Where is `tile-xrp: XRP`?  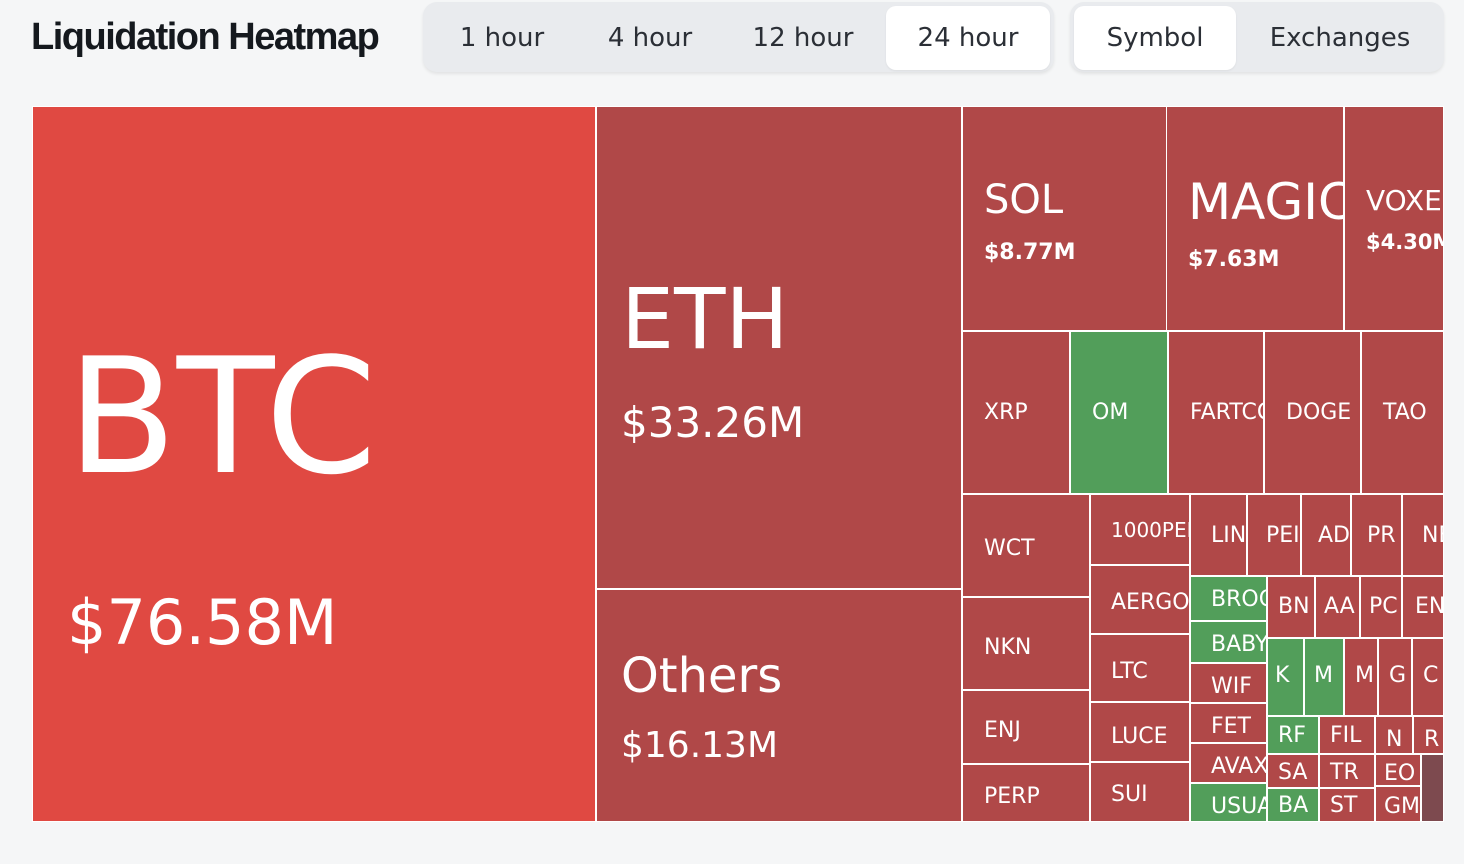
tile-xrp: XRP is located at coordinates (1016, 412).